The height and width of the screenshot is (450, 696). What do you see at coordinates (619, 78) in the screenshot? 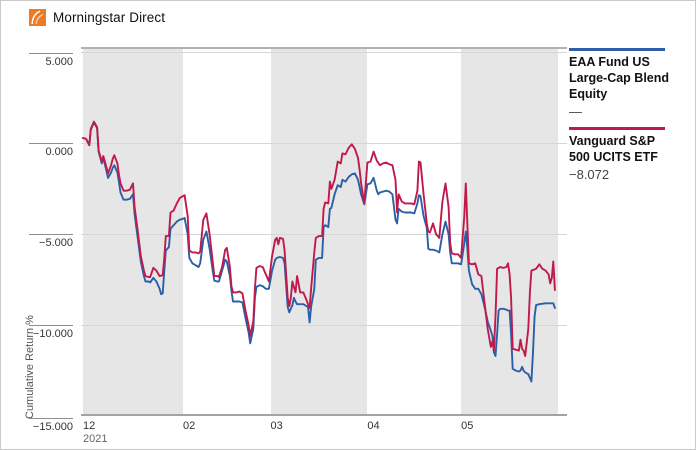
I see `legend-series-name: EAA Fund US Large-Cap Blend Equity` at bounding box center [619, 78].